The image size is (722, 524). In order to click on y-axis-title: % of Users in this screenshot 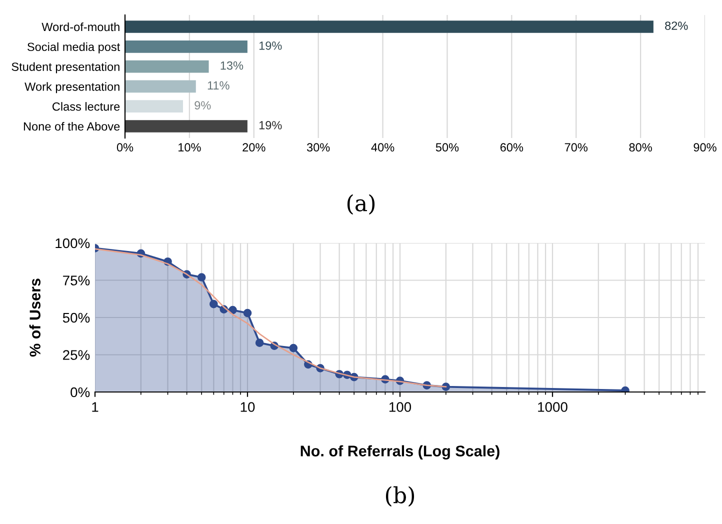, I will do `click(34, 317)`.